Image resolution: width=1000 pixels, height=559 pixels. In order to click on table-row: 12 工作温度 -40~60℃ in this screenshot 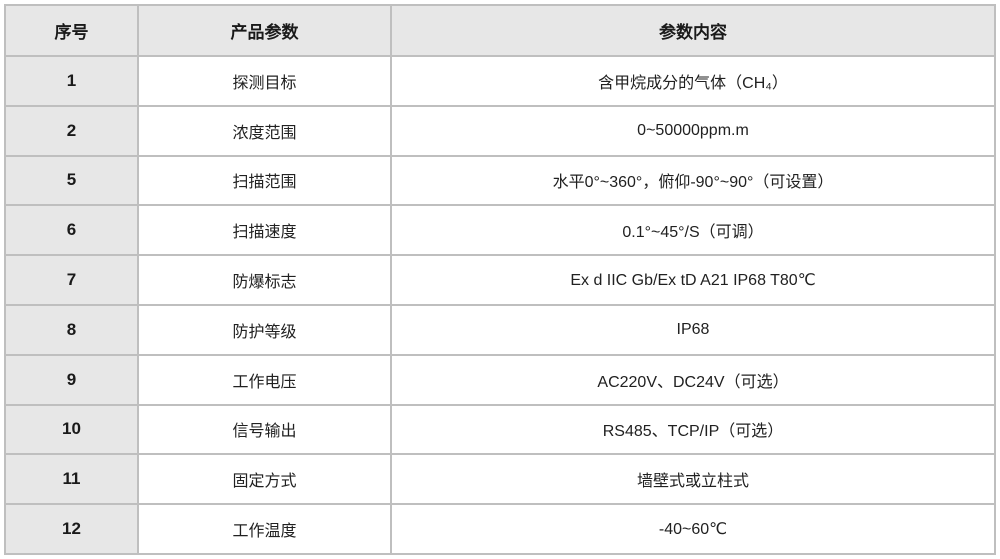, I will do `click(500, 529)`.